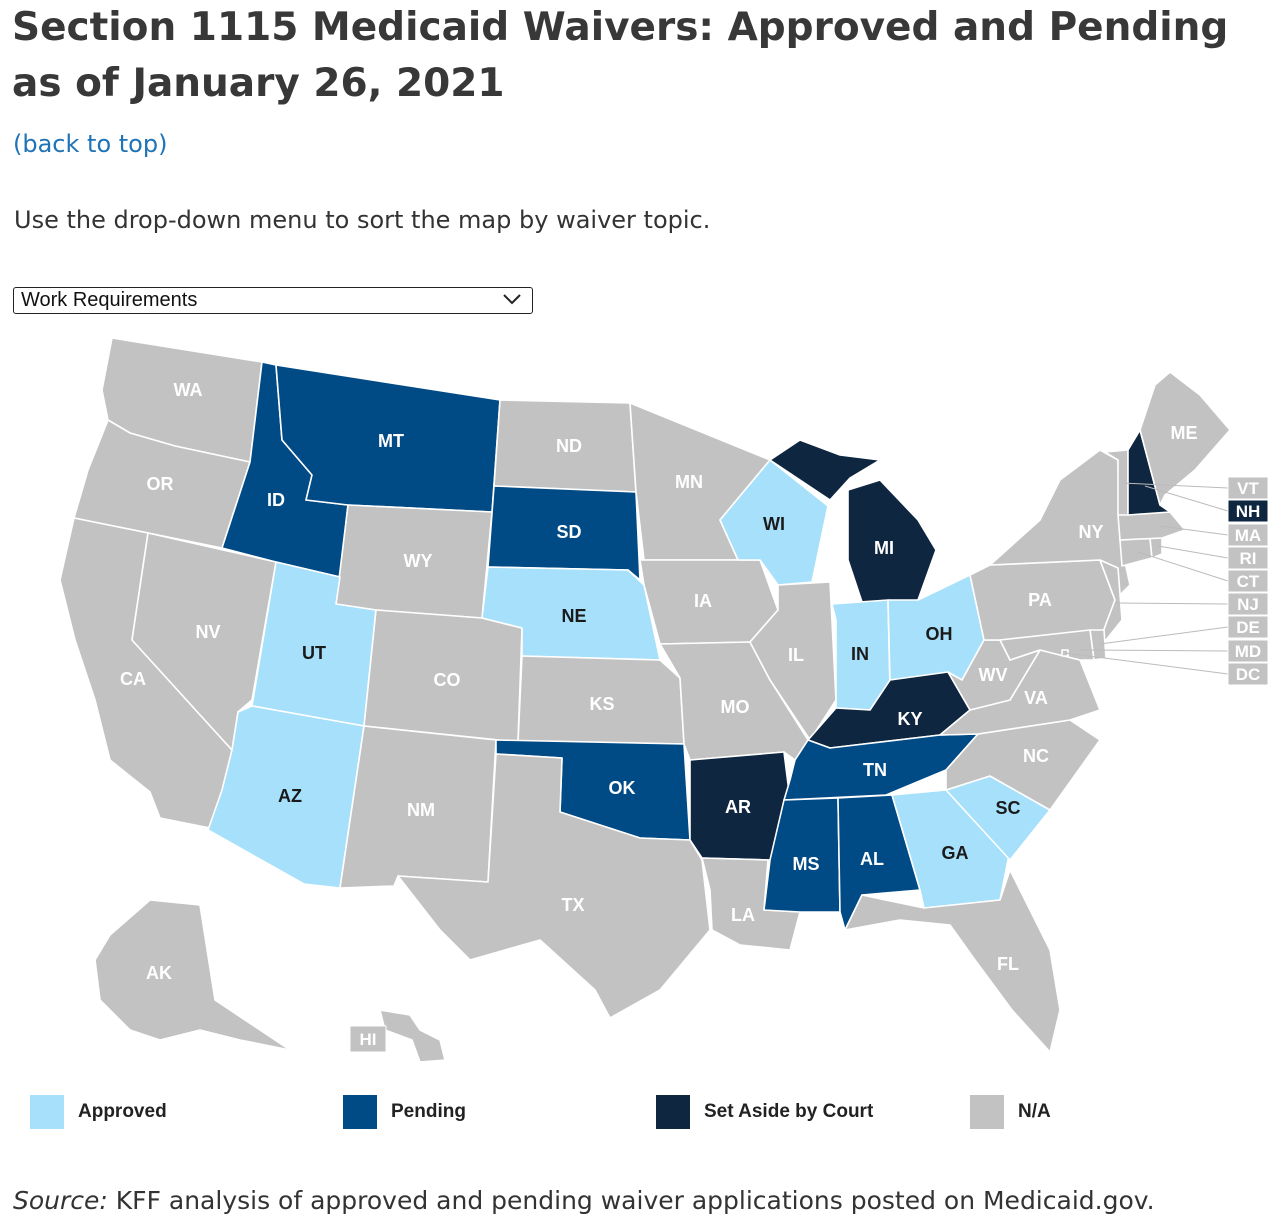  I want to click on state-il, so click(793, 661).